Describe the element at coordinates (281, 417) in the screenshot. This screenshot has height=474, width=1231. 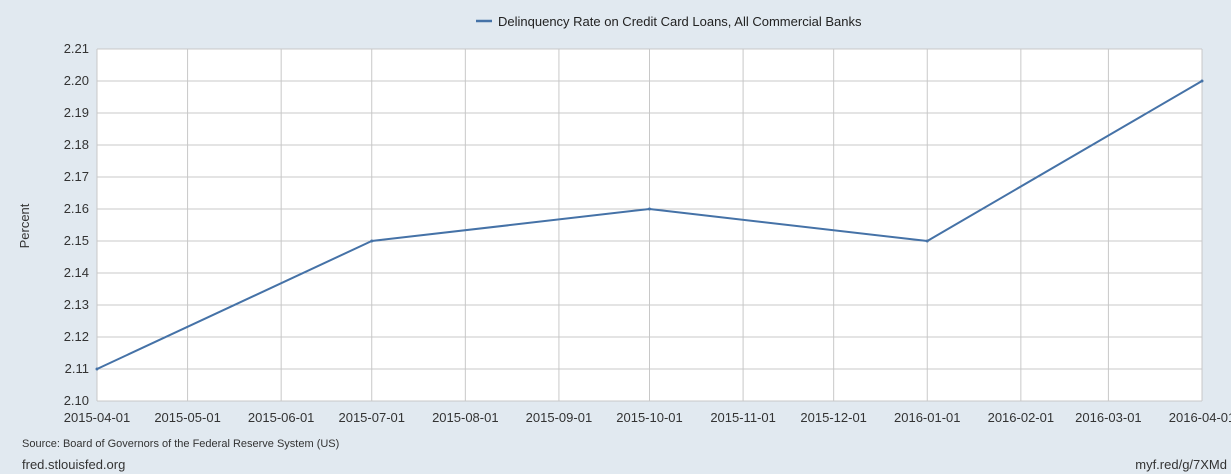
I see `x-tick-label: 2015-06-01` at that location.